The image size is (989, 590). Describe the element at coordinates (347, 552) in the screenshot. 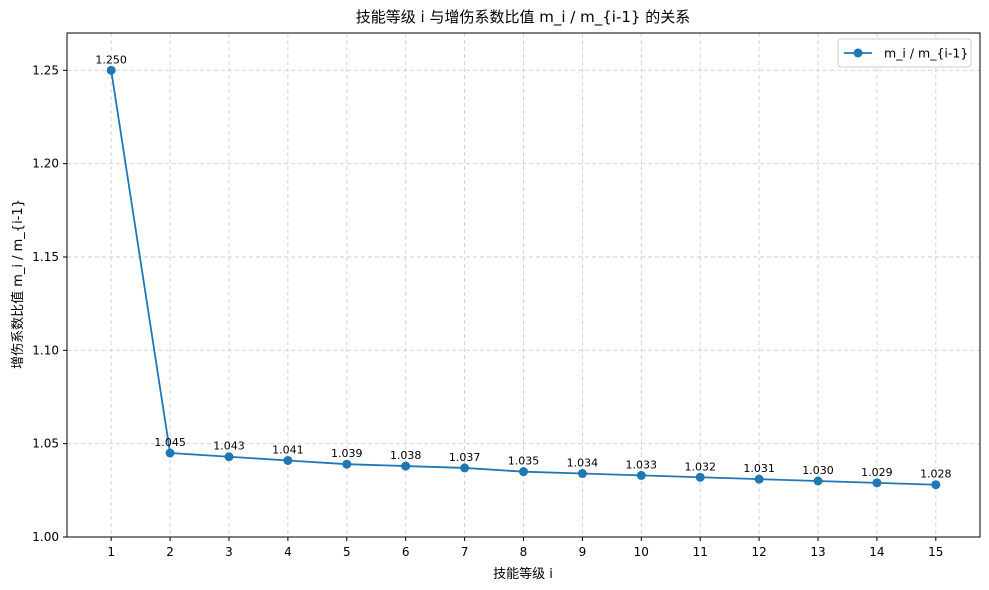

I see `x-tick-label: 5` at that location.